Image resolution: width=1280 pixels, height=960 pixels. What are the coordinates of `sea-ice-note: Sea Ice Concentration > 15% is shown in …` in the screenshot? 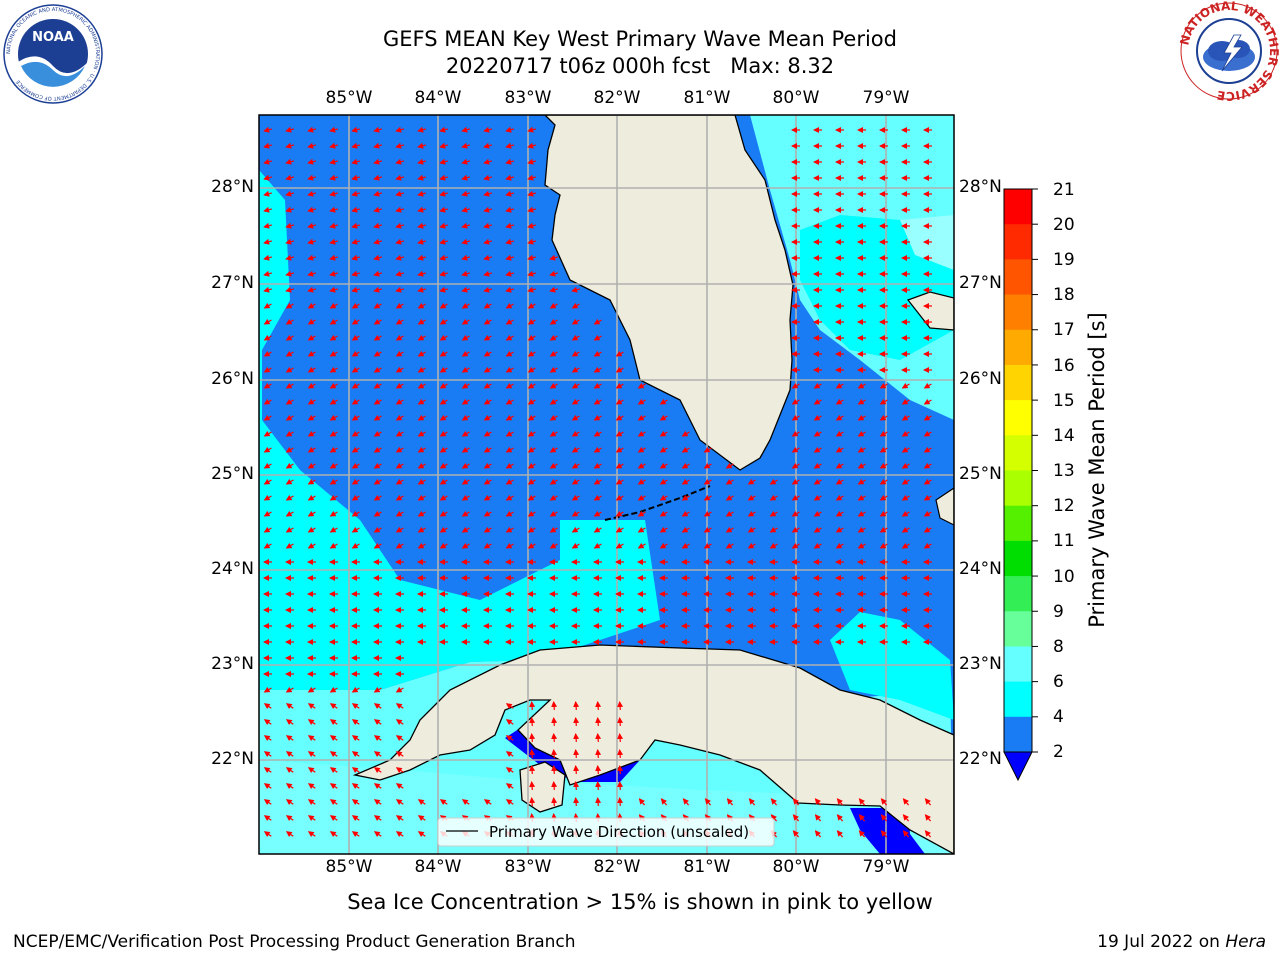 It's located at (640, 902).